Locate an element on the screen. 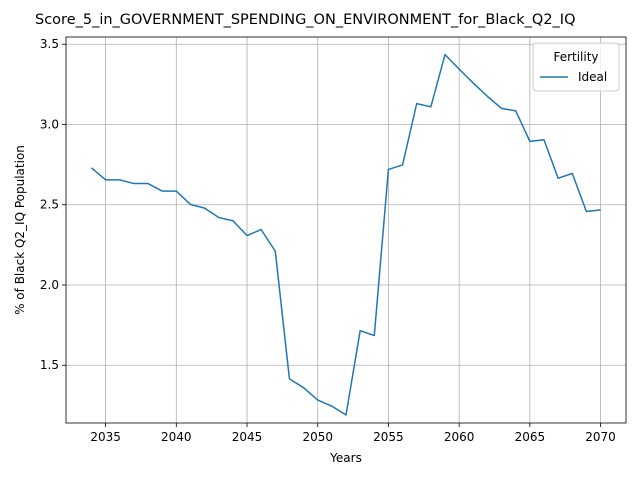 This screenshot has height=480, width=640. x-tick-label: 2055 is located at coordinates (388, 437).